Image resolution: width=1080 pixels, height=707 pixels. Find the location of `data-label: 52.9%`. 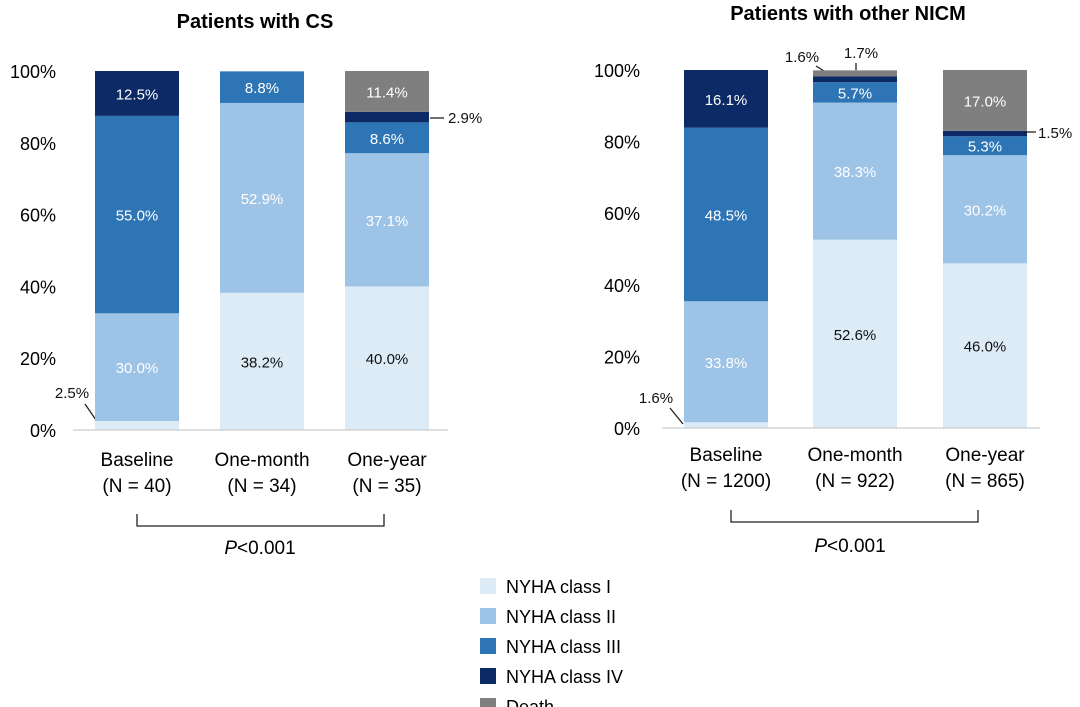

data-label: 52.9% is located at coordinates (262, 199).